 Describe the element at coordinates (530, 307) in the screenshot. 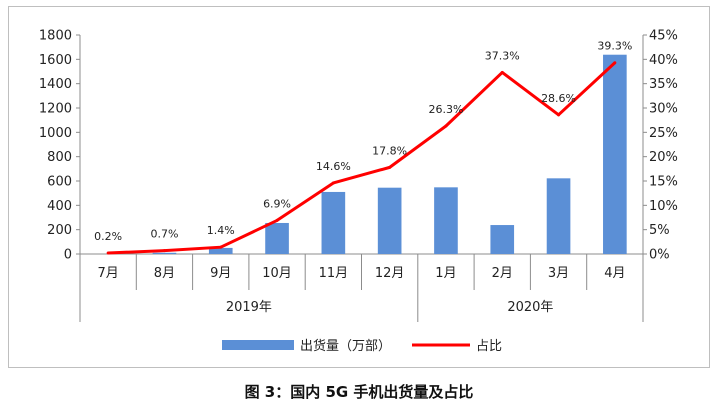

I see `year-group-label: 2020年` at that location.